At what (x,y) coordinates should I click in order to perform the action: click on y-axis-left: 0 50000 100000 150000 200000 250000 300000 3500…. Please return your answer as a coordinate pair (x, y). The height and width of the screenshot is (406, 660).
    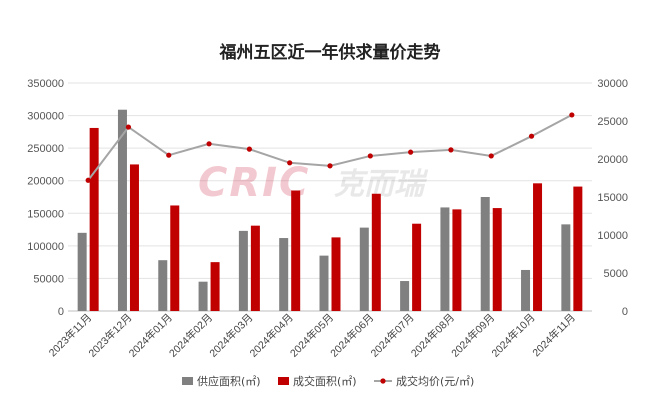
    Looking at the image, I should click on (45, 198).